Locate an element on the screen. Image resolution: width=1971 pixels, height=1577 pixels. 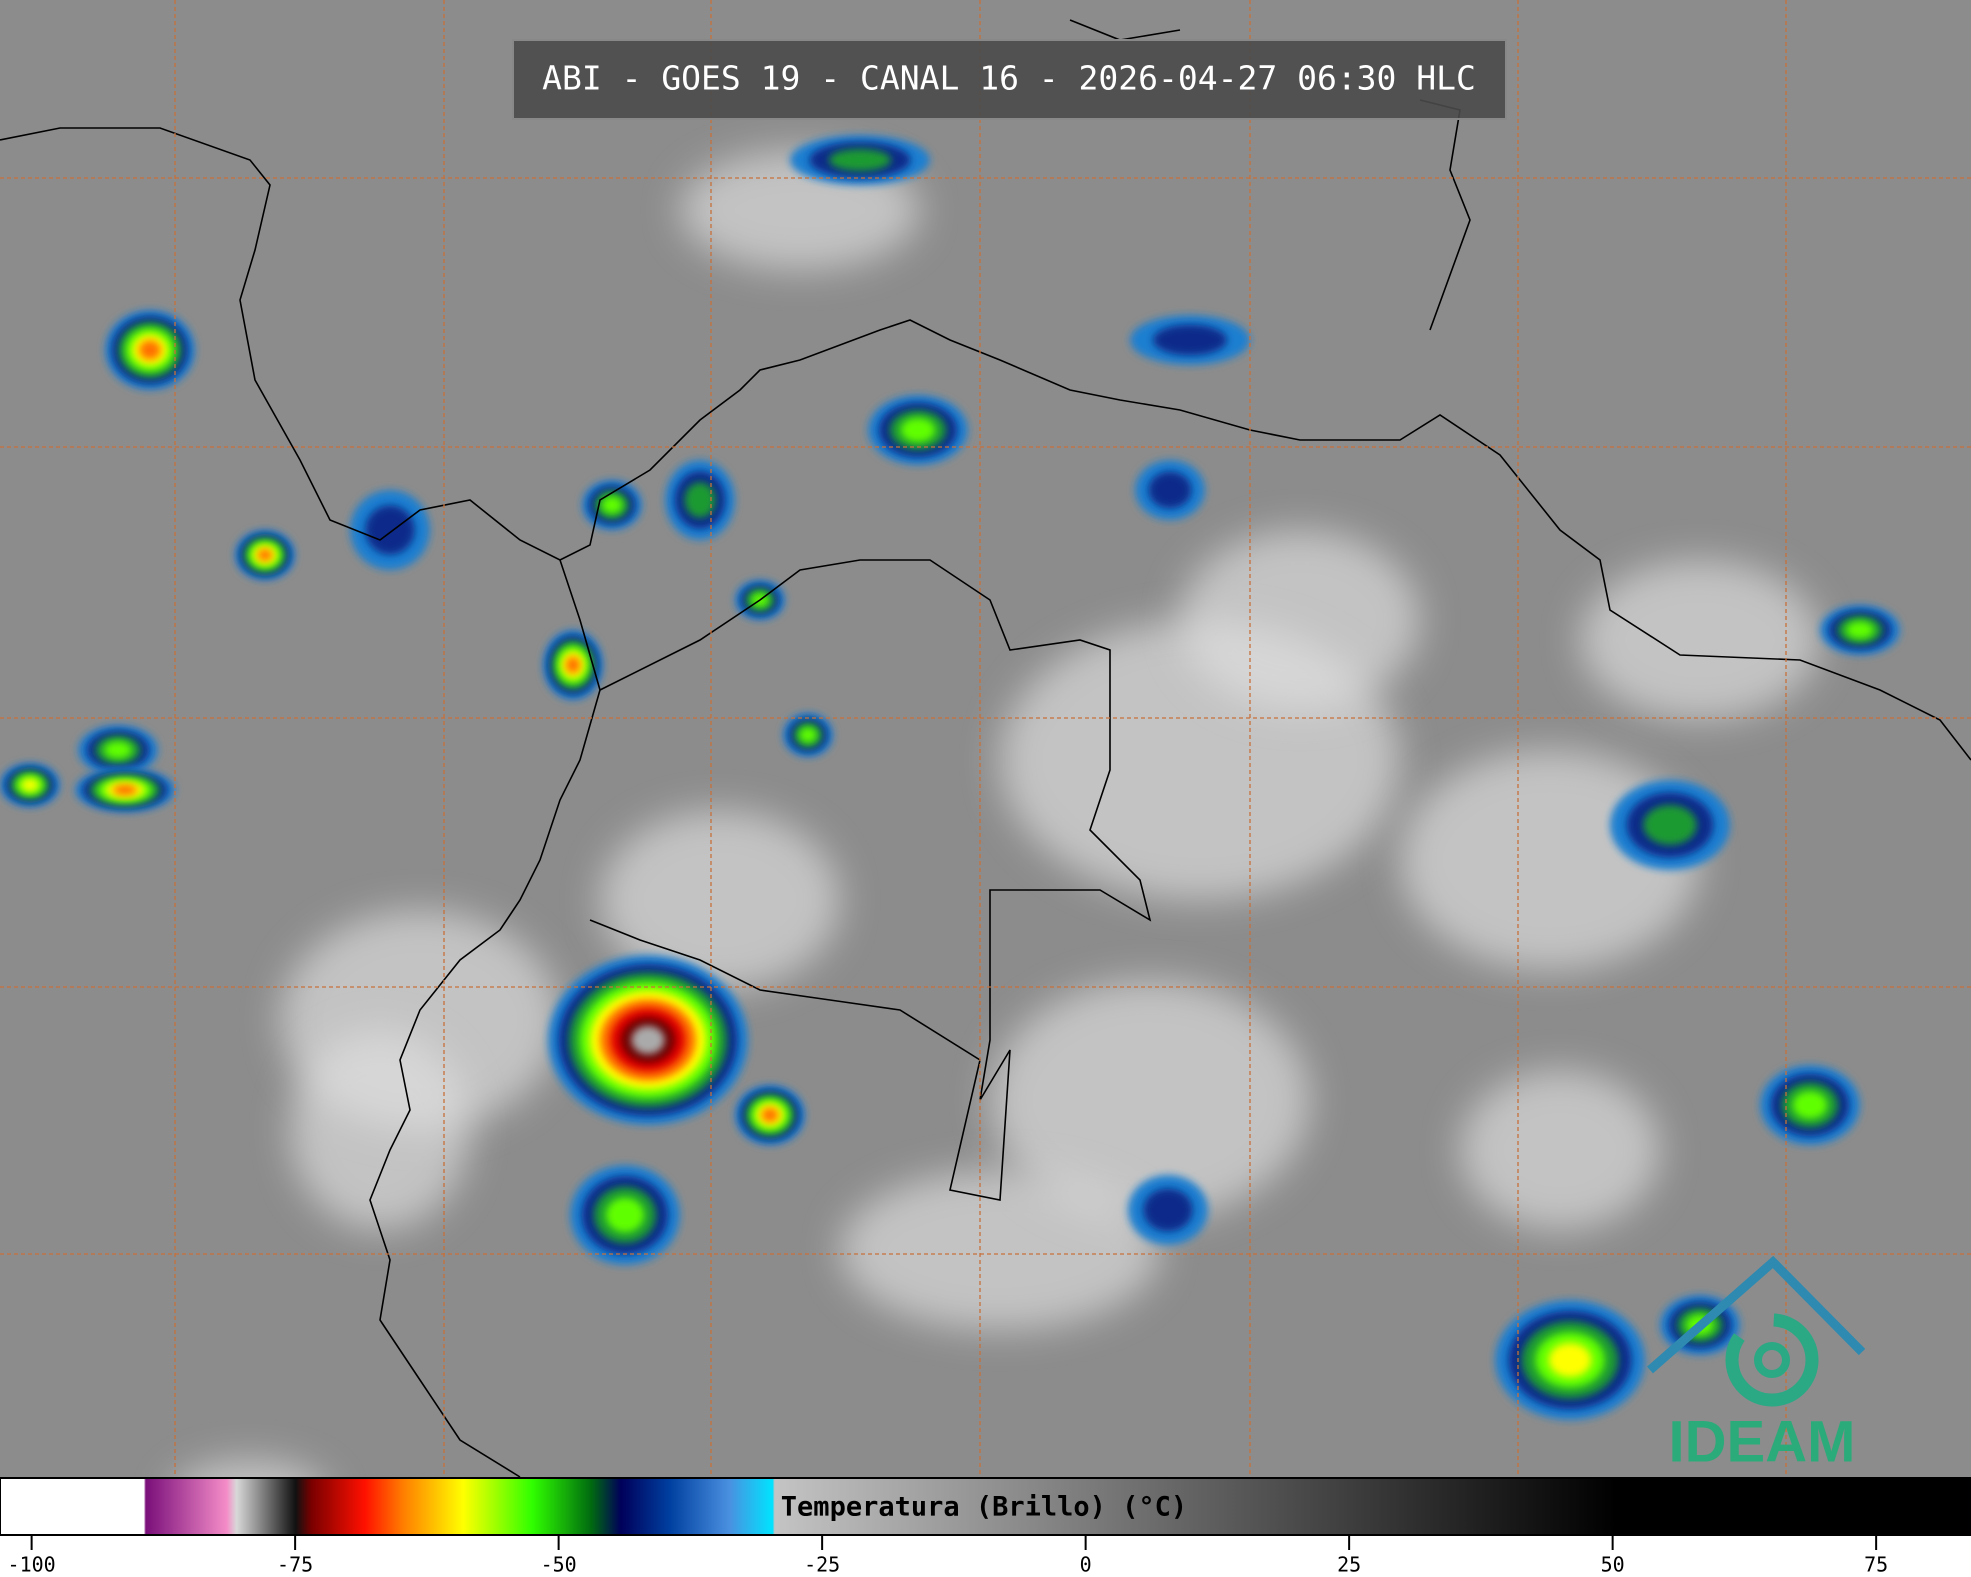
logo-eye is located at coordinates (1772, 1360).